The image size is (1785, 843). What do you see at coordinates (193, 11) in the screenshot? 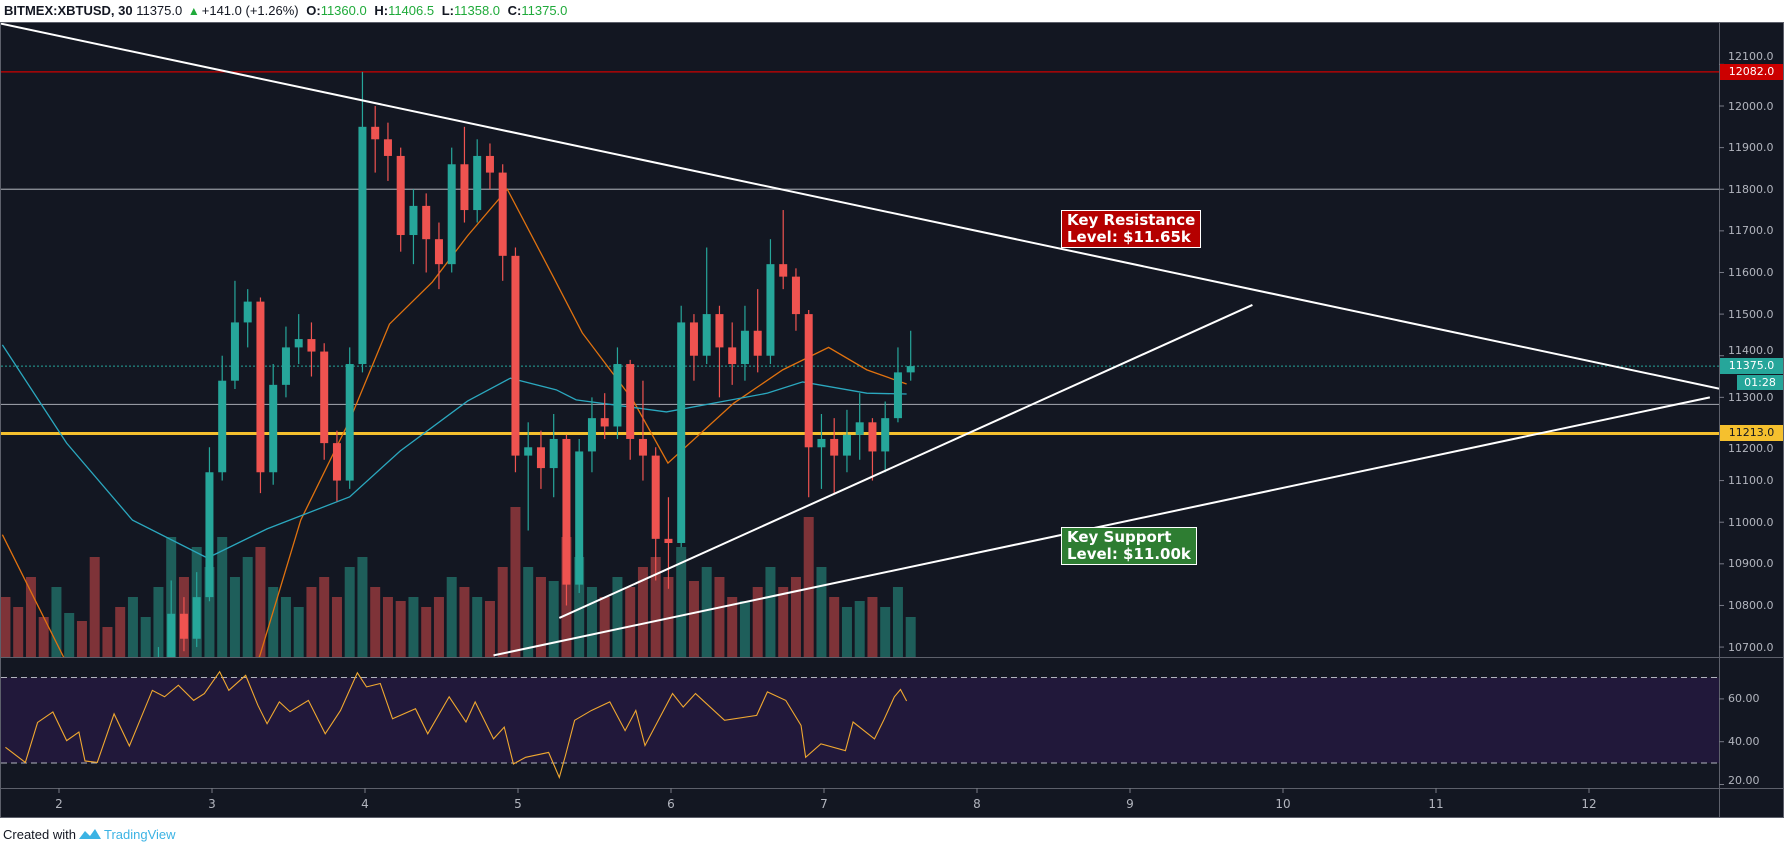
I see `up-triangle-icon: ▲` at bounding box center [193, 11].